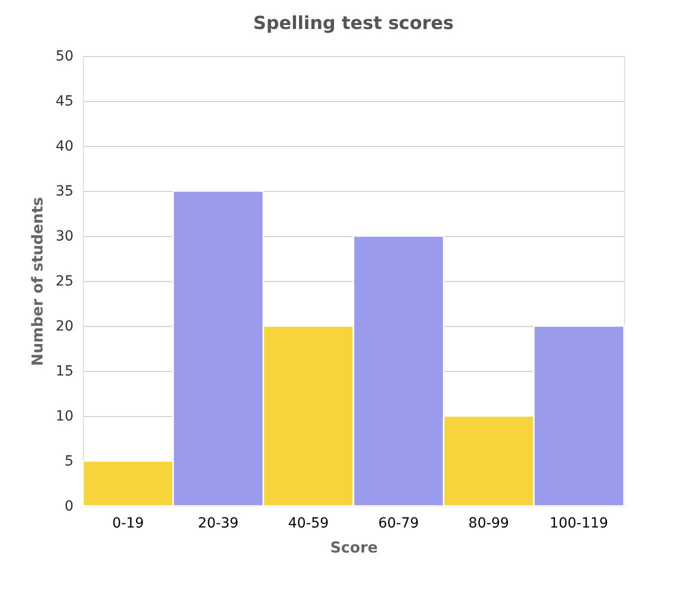 This screenshot has width=691, height=606. I want to click on x-tick-label: 0-19, so click(128, 524).